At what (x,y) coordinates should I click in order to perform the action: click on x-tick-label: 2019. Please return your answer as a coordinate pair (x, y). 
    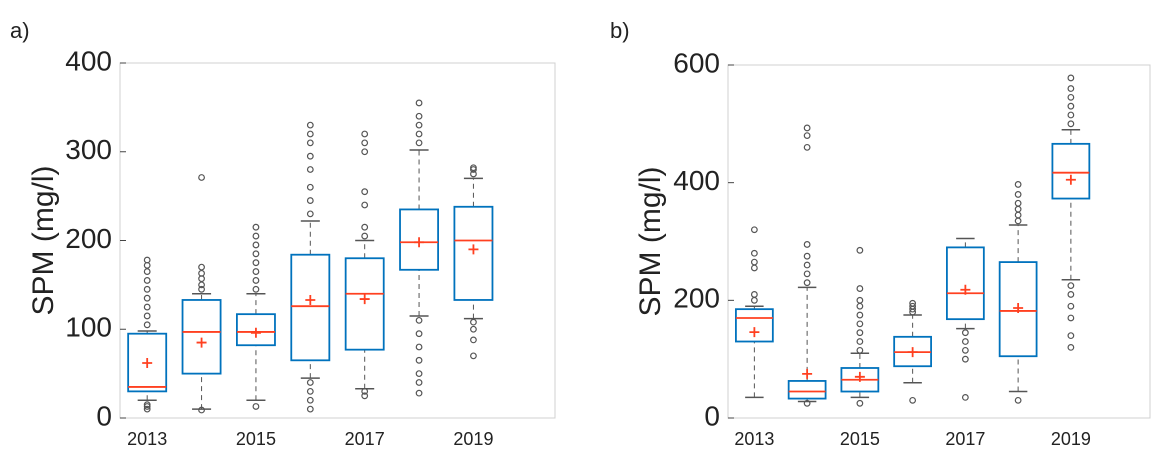
    Looking at the image, I should click on (473, 439).